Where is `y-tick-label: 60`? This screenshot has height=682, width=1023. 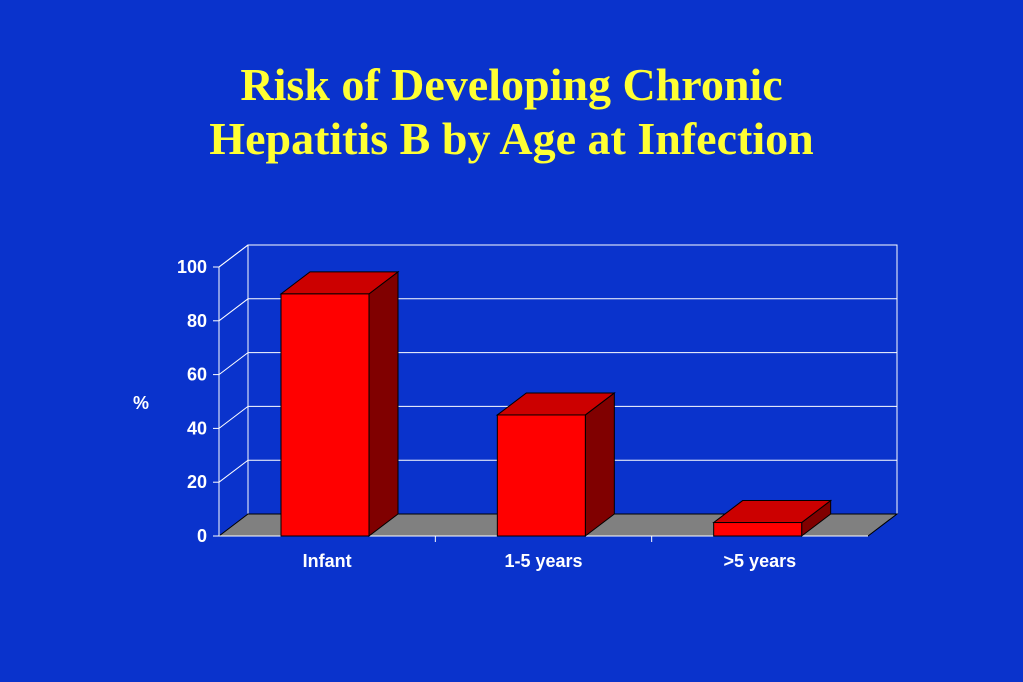
y-tick-label: 60 is located at coordinates (197, 375).